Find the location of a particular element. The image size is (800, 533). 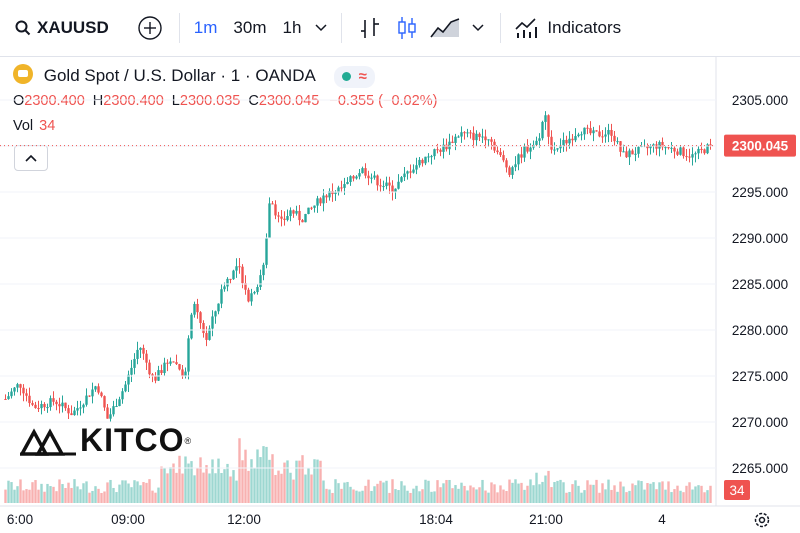

y-tick-label: 2300.000 is located at coordinates (760, 146).